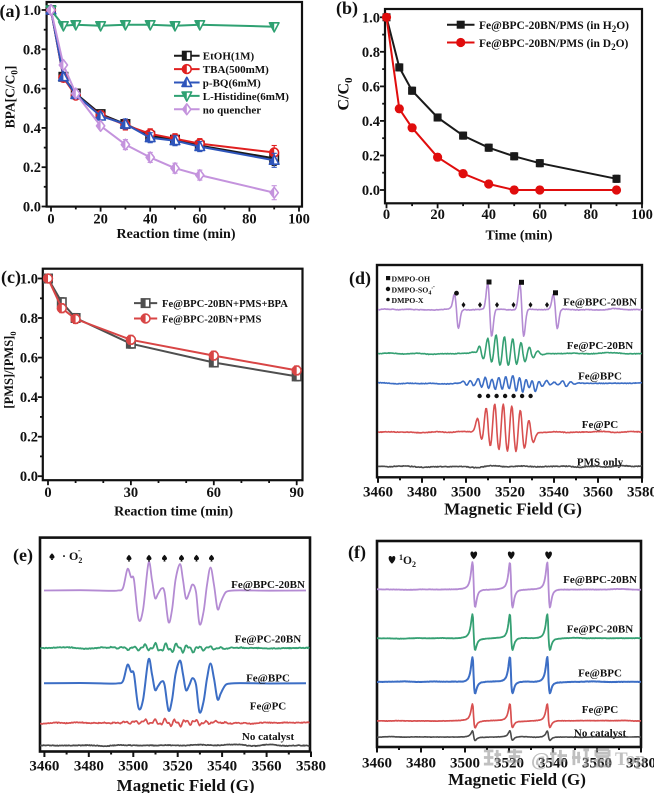 The width and height of the screenshot is (654, 793). What do you see at coordinates (225, 304) in the screenshot?
I see `svg-text: Fe@BPC-20BN+PMS+BPA` at bounding box center [225, 304].